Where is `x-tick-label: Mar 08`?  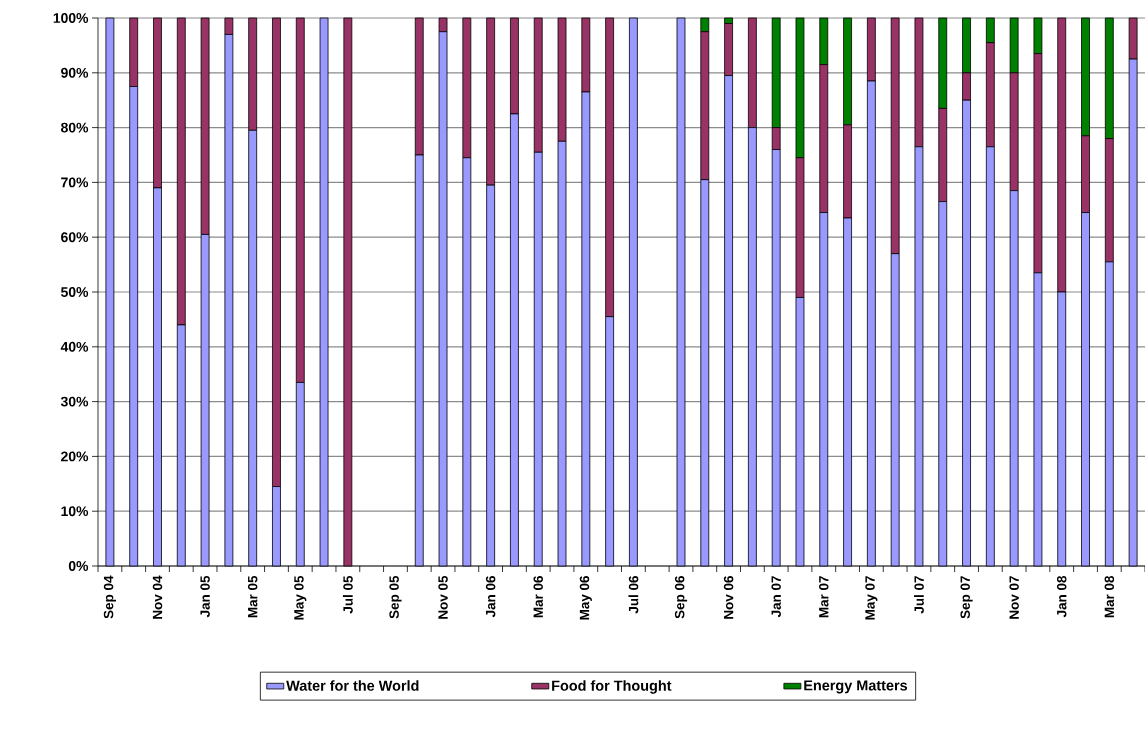 x-tick-label: Mar 08 is located at coordinates (1109, 596).